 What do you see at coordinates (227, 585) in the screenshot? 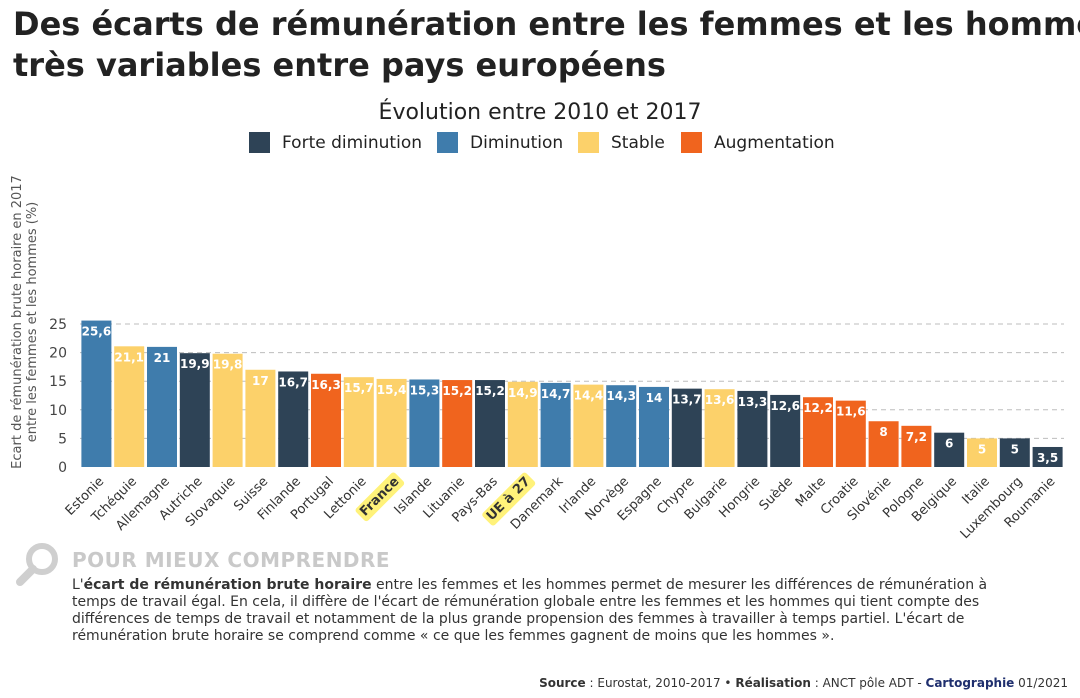
I see `explanation-bold-term: écart de rémunération brute horaire` at bounding box center [227, 585].